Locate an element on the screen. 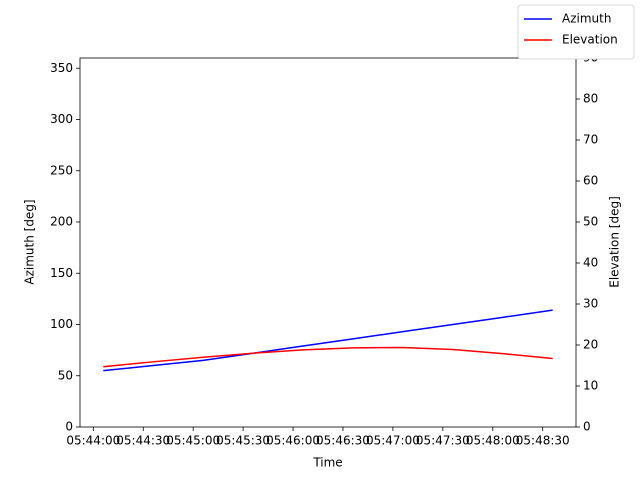  y2-tick-label: 20 is located at coordinates (590, 345).